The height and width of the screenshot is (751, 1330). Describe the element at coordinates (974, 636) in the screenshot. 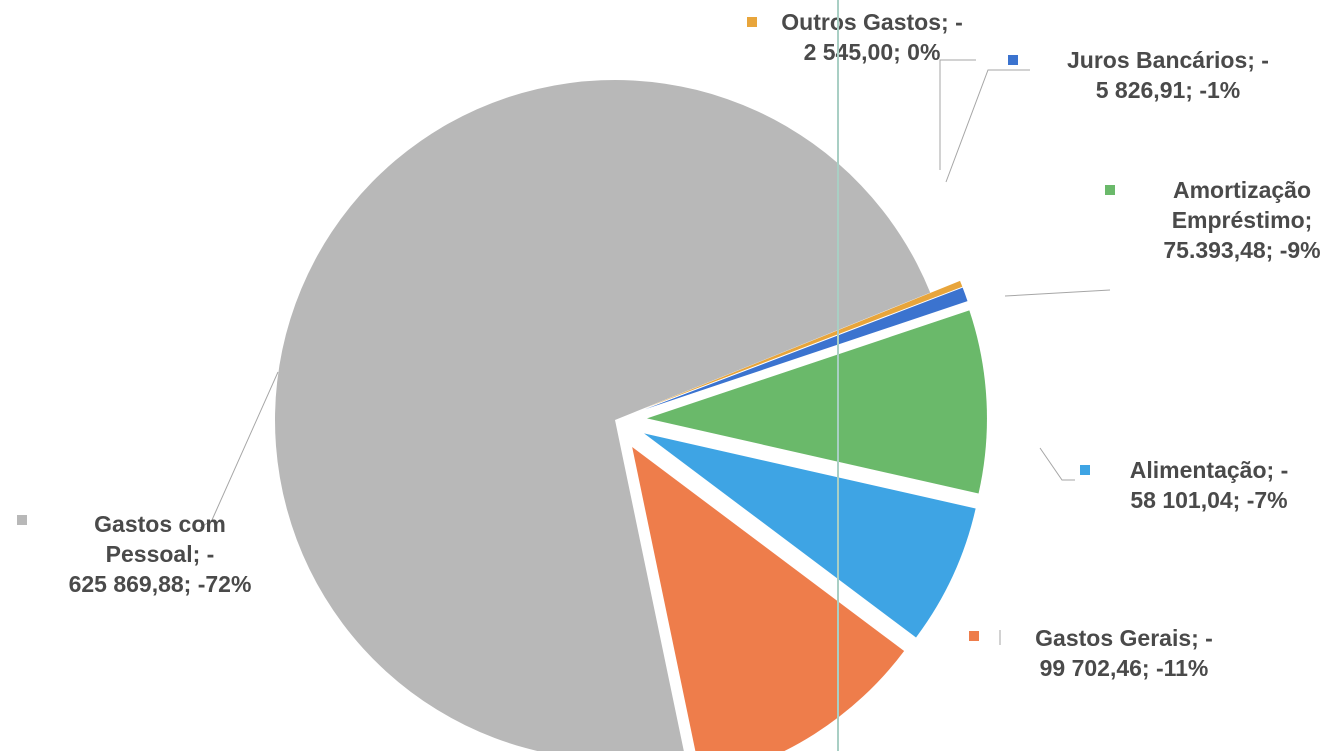

I see `legend-marker-gastos-gerais` at that location.